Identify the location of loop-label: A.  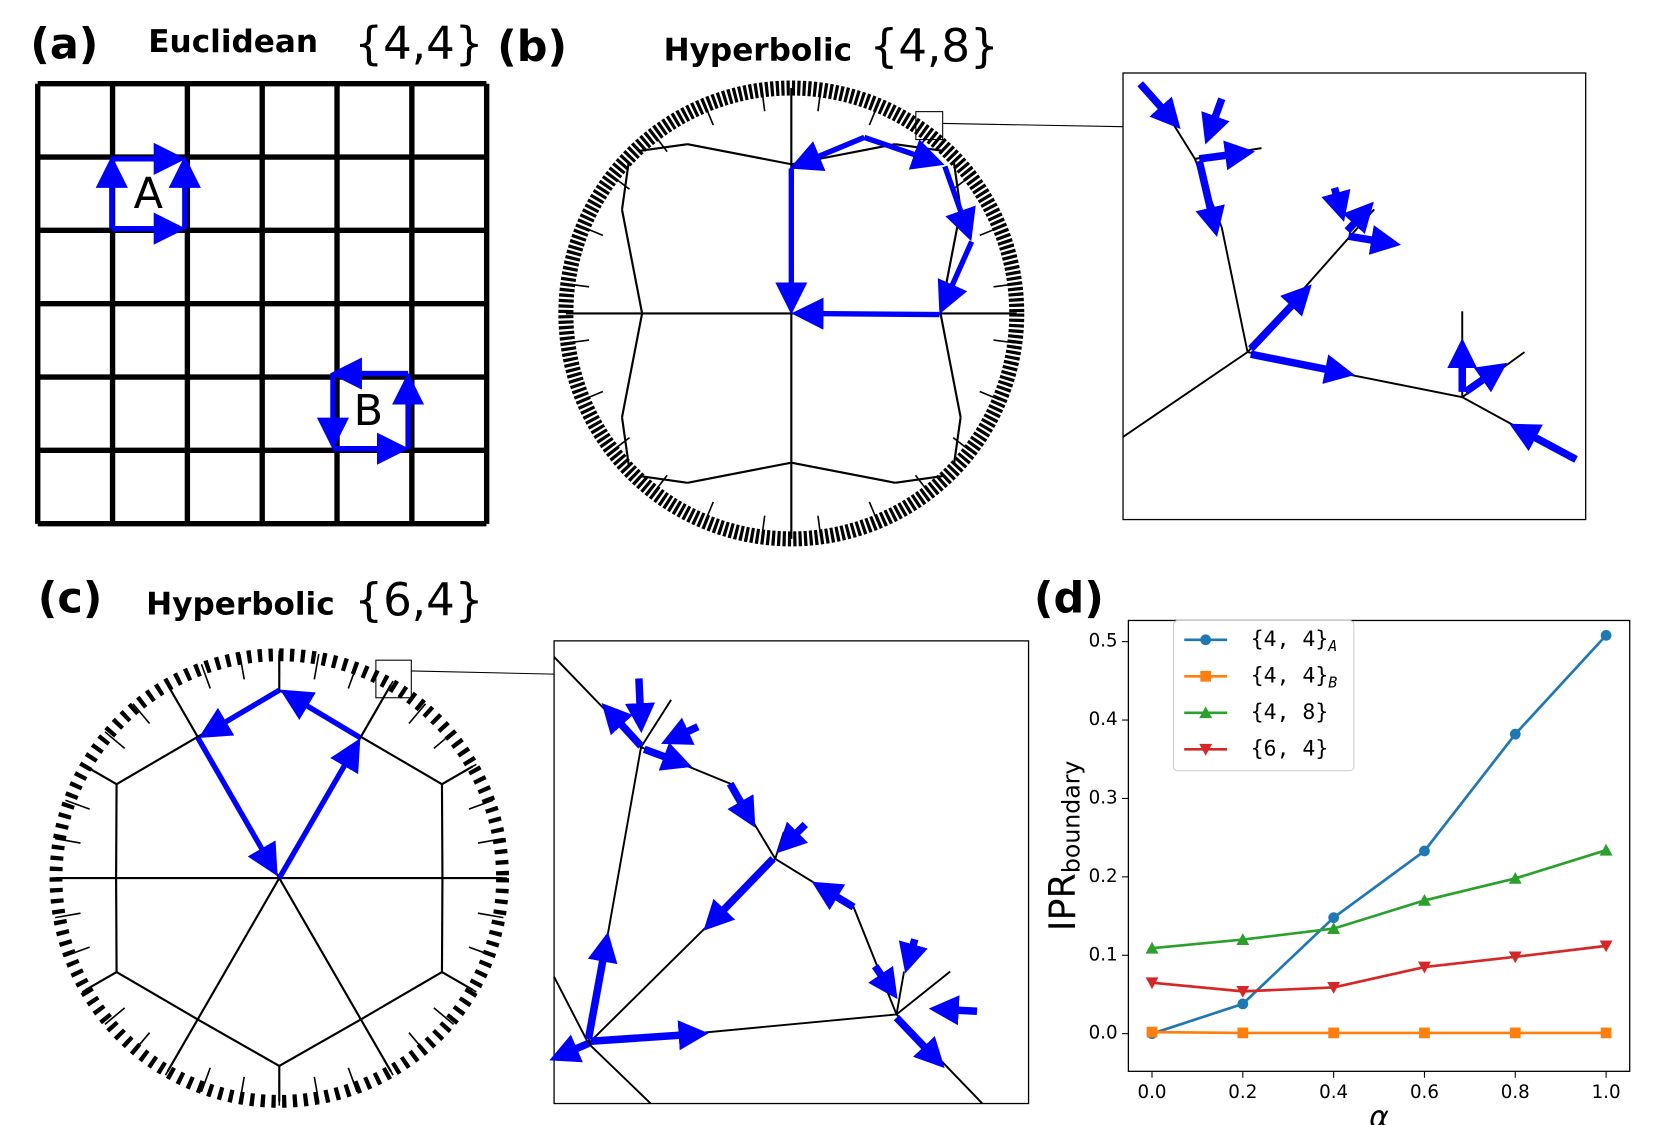
(148, 194).